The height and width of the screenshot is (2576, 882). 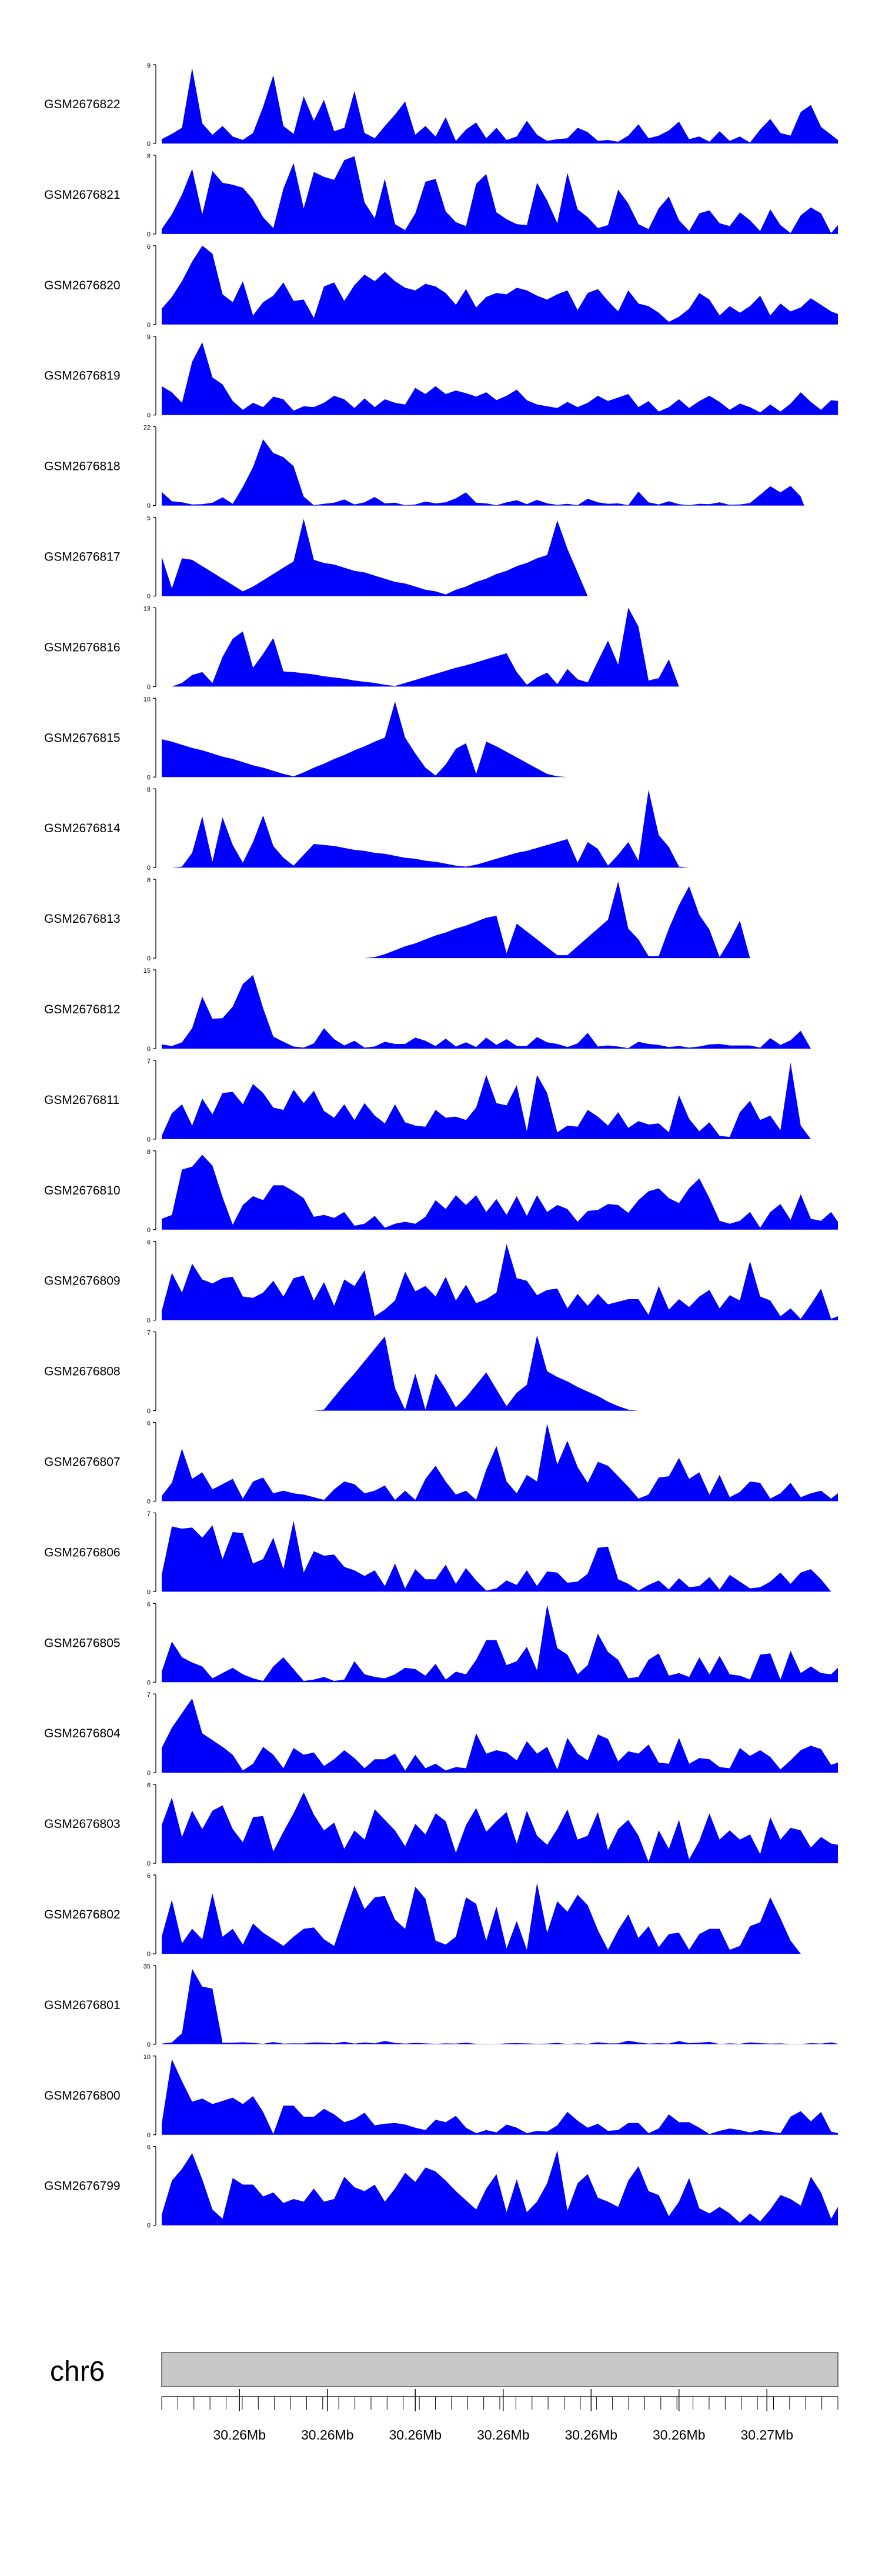 I want to click on track: GSM2676802 6 0, so click(x=437, y=1915).